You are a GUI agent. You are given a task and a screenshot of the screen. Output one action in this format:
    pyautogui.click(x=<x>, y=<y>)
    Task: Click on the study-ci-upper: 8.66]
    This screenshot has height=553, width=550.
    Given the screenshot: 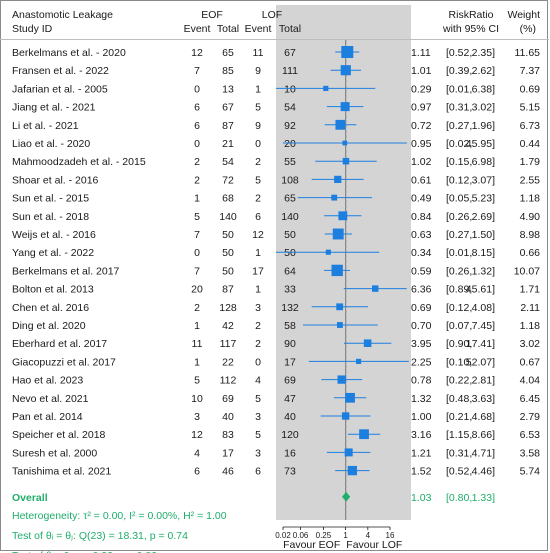 What is the action you would take?
    pyautogui.click(x=483, y=435)
    